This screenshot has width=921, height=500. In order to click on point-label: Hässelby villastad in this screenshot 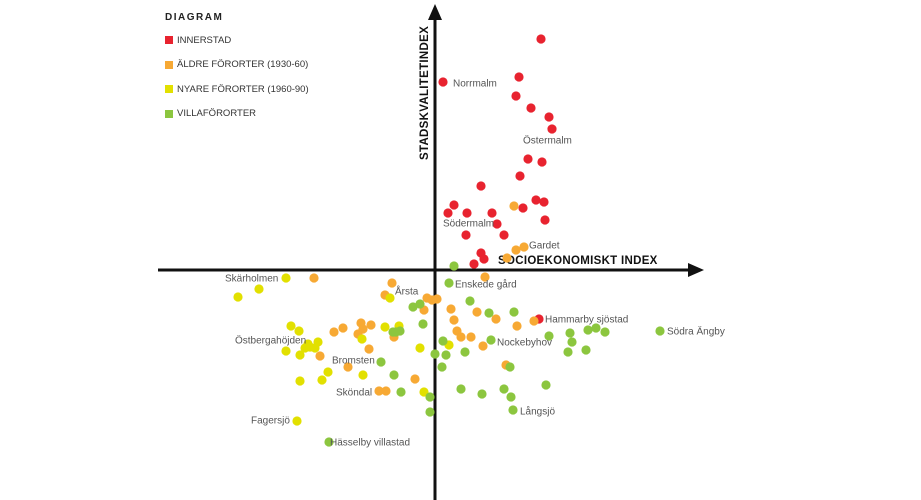, I will do `click(370, 443)`.